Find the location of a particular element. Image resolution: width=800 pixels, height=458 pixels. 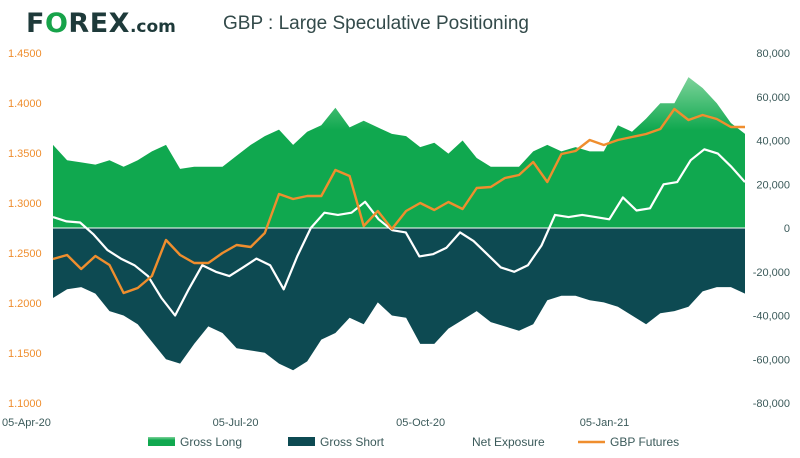

y-right-tick-label: 20,000 is located at coordinates (773, 185).